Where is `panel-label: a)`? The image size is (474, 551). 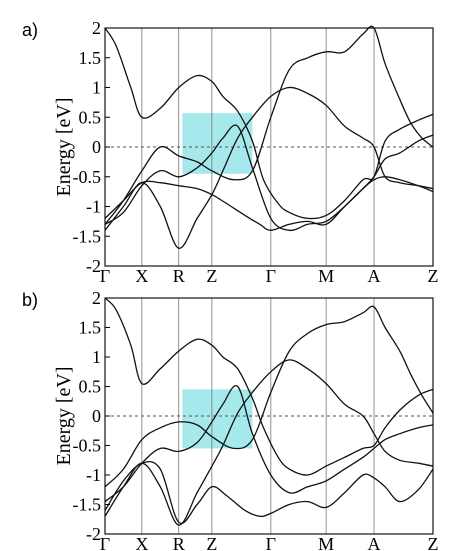 panel-label: a) is located at coordinates (30, 30).